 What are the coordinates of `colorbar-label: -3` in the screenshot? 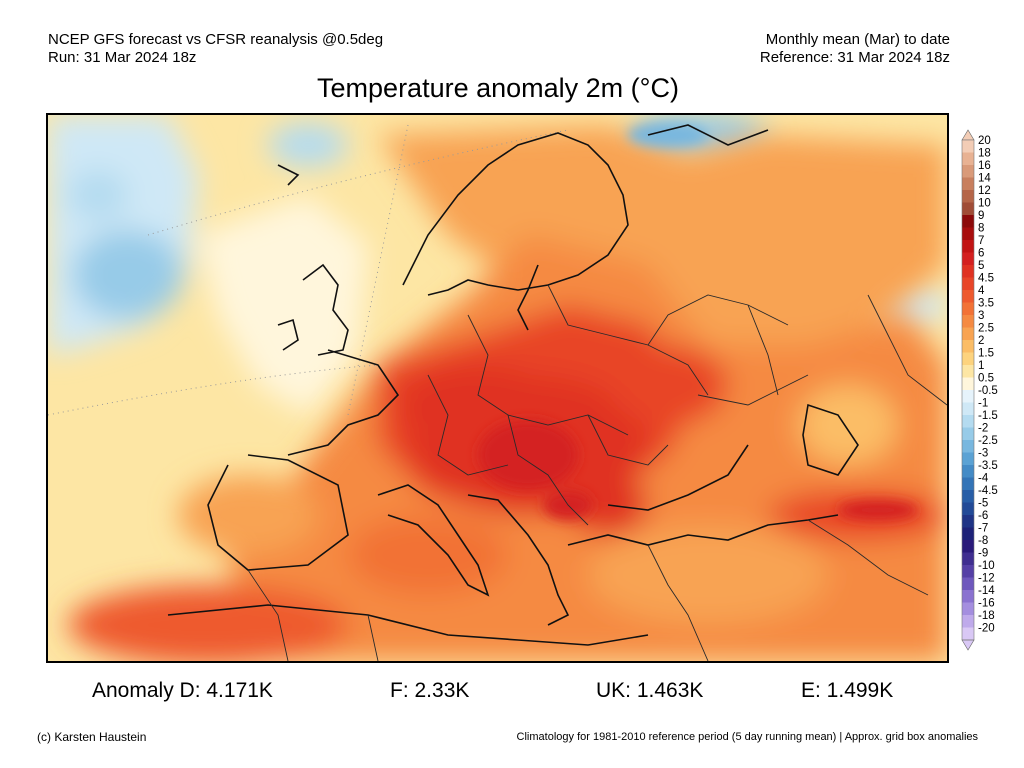 It's located at (983, 454).